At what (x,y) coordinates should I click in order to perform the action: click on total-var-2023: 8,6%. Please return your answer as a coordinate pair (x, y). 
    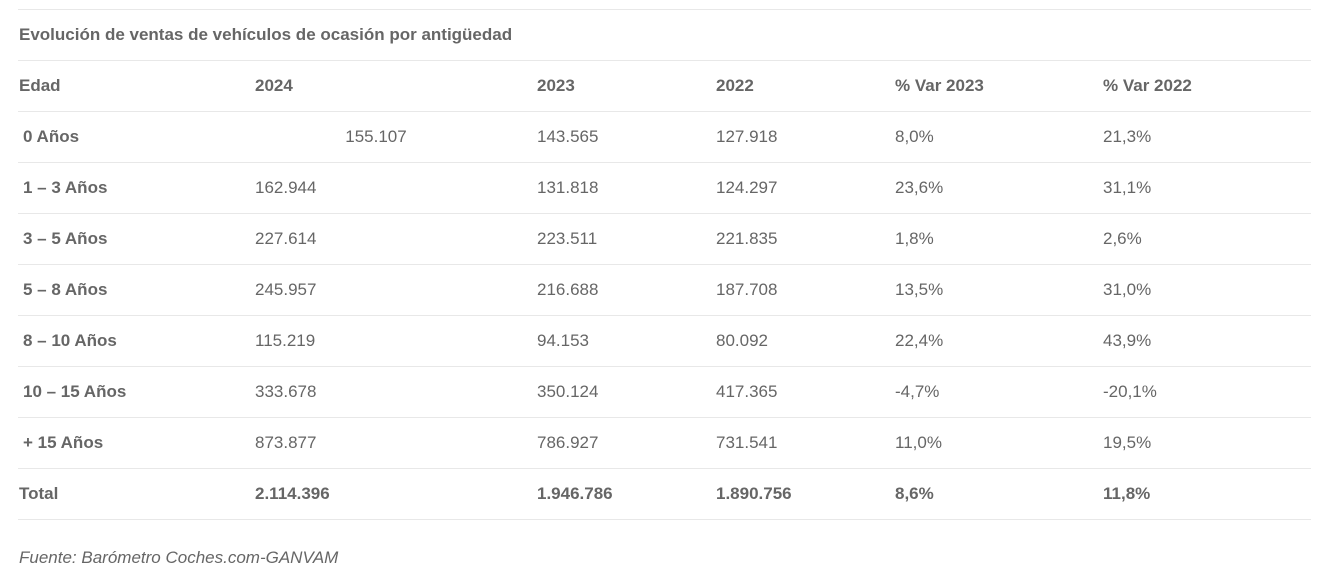
    Looking at the image, I should click on (999, 494).